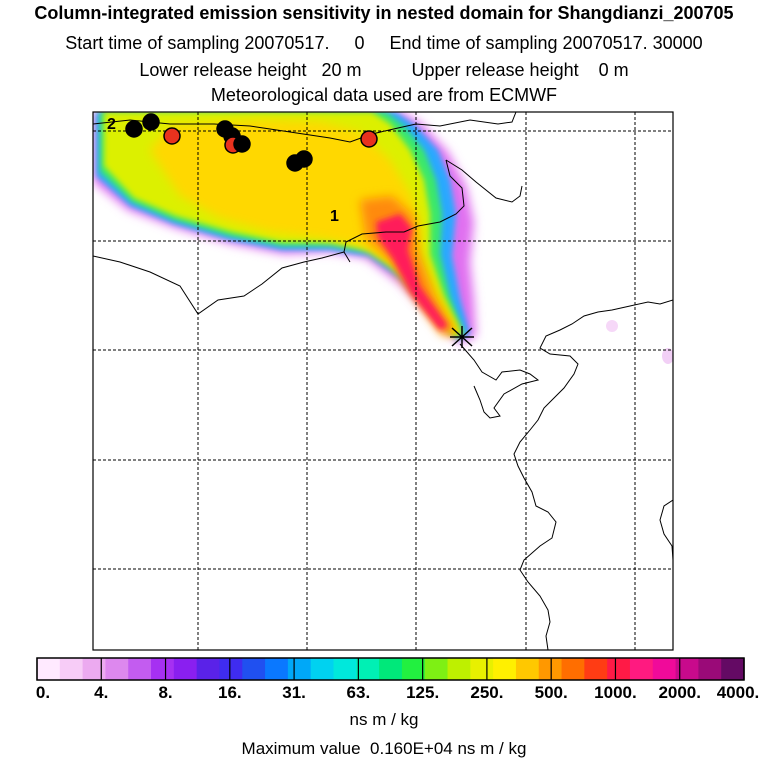 This screenshot has height=768, width=768. What do you see at coordinates (219, 283) in the screenshot?
I see `border-south-inland` at bounding box center [219, 283].